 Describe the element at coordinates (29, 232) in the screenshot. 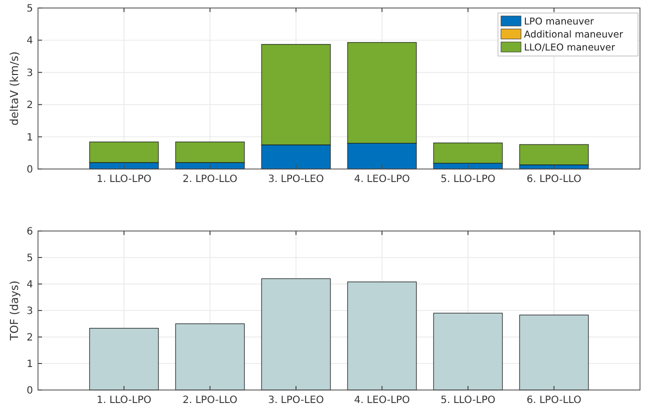

I see `y-tick-label: 6` at that location.